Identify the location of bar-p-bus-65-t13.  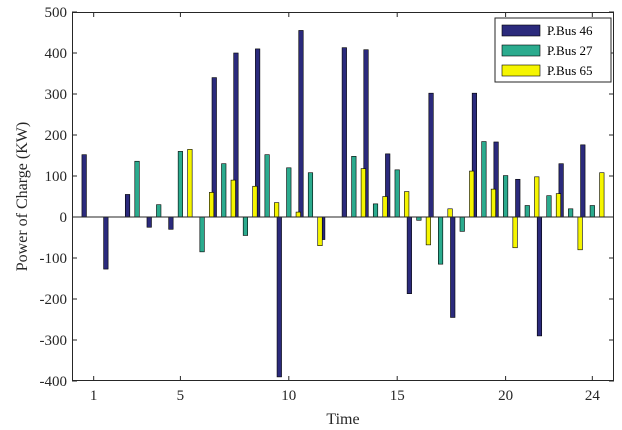
(363, 193).